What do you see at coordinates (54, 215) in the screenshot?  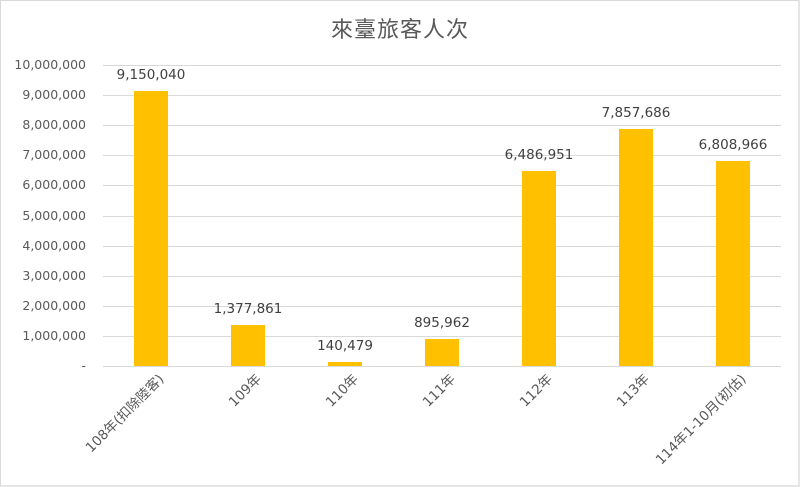 I see `y-tick-label: 5,000,000` at bounding box center [54, 215].